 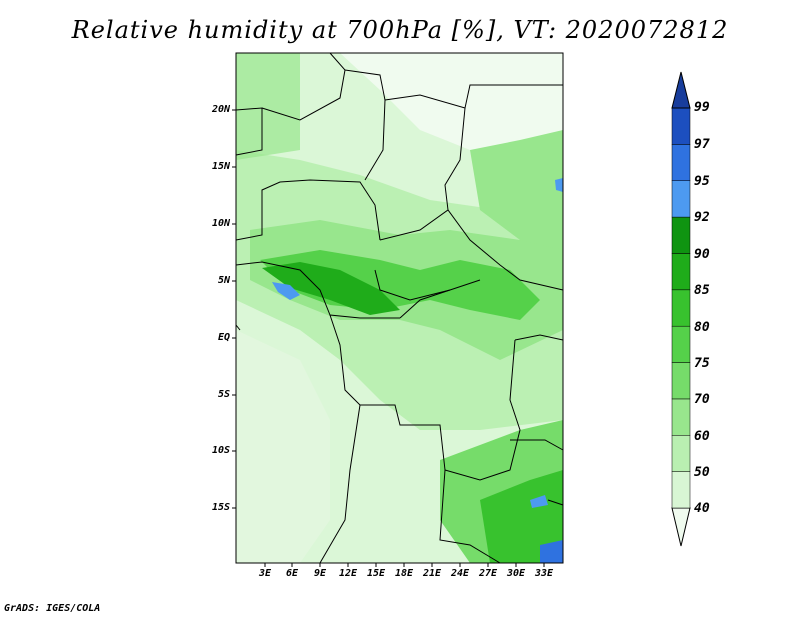 What do you see at coordinates (516, 573) in the screenshot?
I see `lon-label: 30E` at bounding box center [516, 573].